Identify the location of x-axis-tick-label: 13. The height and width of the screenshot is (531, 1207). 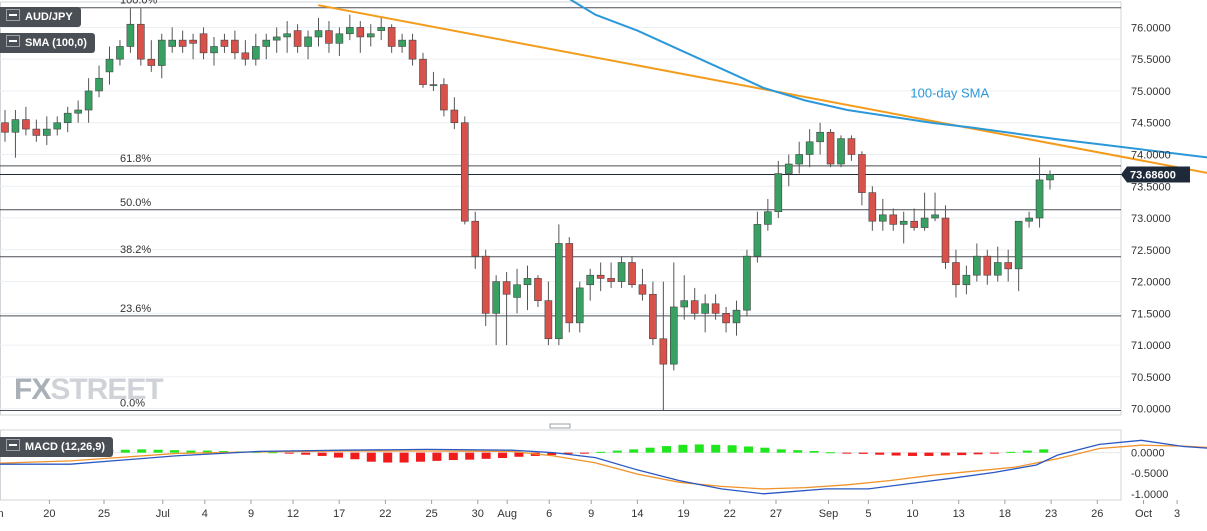
(959, 514).